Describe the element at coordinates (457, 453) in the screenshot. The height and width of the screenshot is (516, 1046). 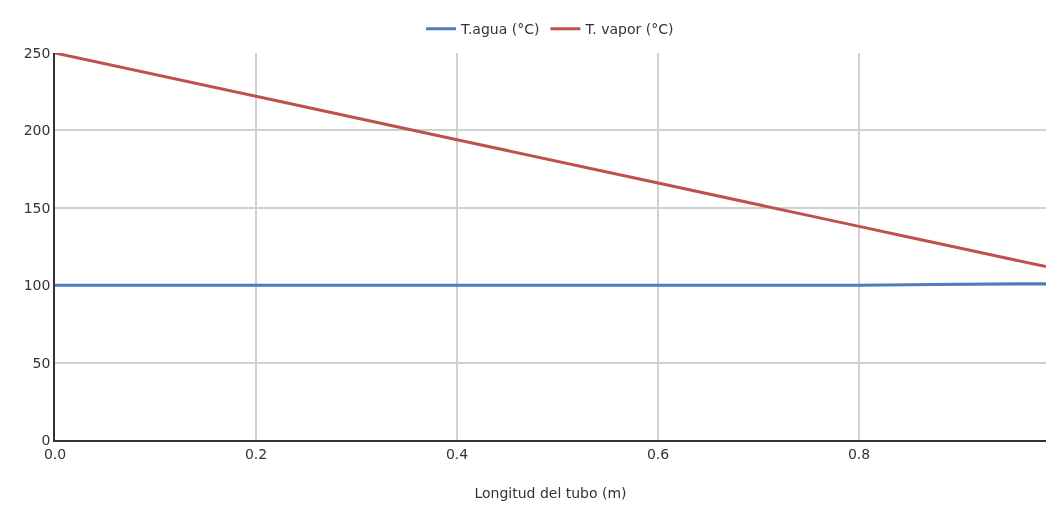
I see `x-tick-label: 0.4` at that location.